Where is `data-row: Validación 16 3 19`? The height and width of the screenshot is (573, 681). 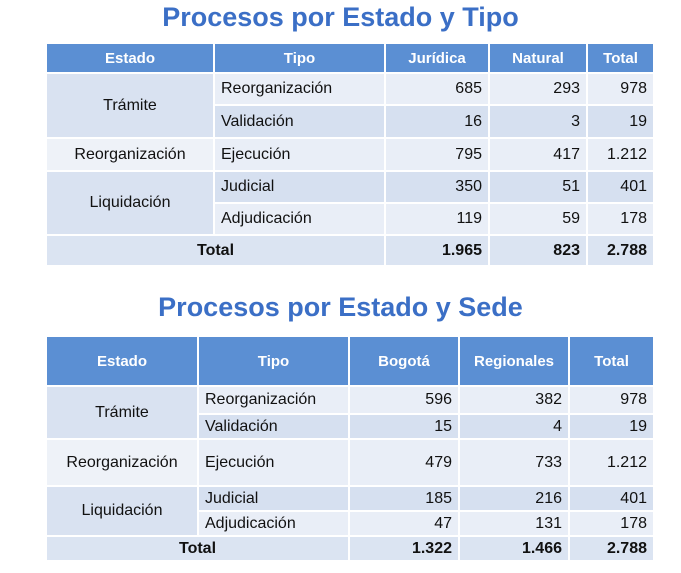
data-row: Validación 16 3 19 is located at coordinates (350, 121).